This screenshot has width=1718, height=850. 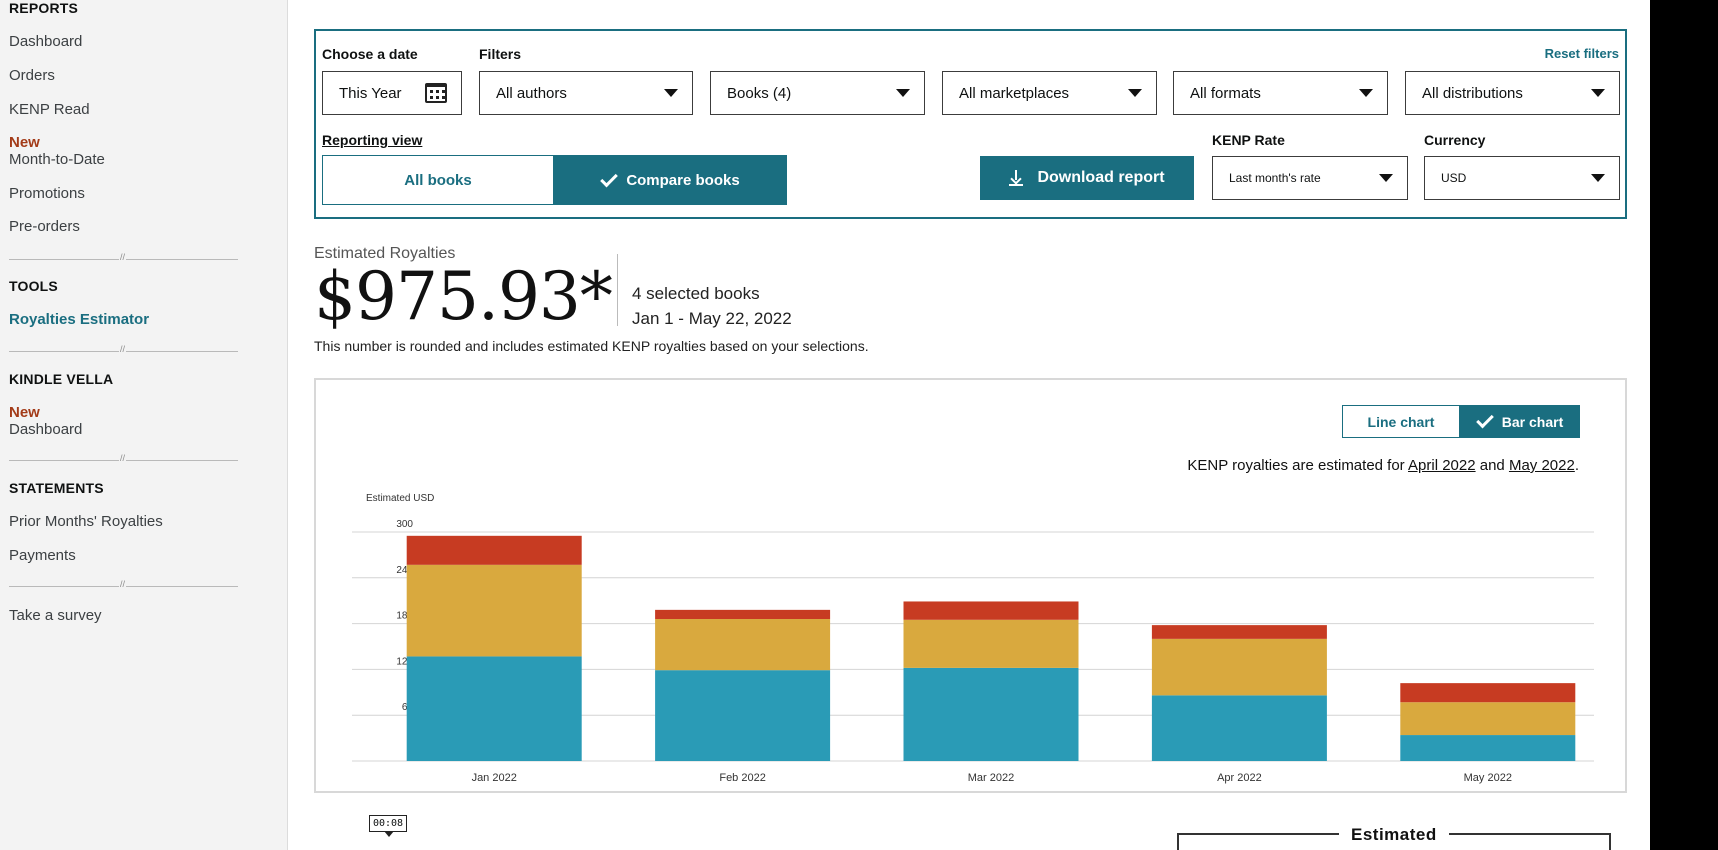 I want to click on statements-heading: STATEMENTS, so click(x=56, y=488).